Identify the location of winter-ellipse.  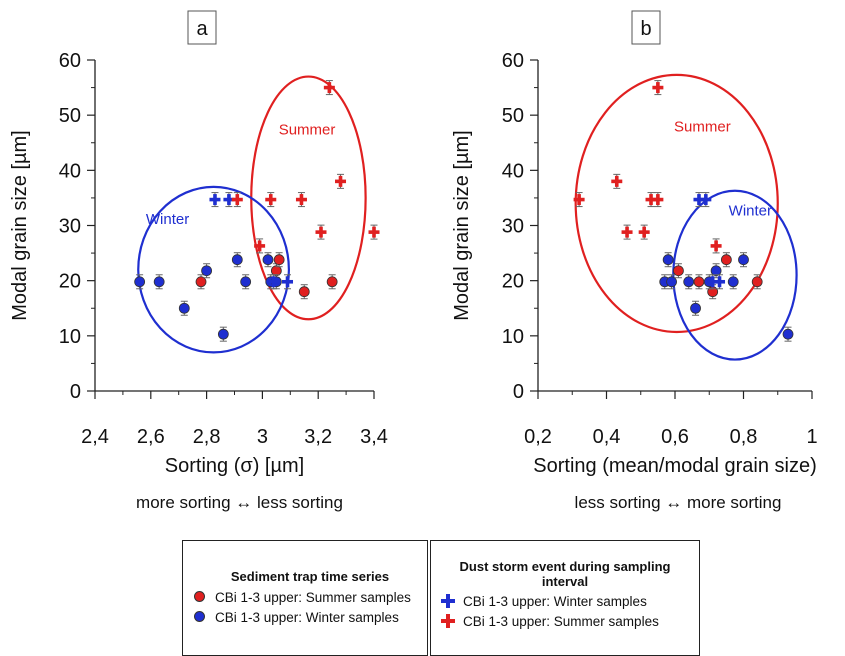
(214, 269).